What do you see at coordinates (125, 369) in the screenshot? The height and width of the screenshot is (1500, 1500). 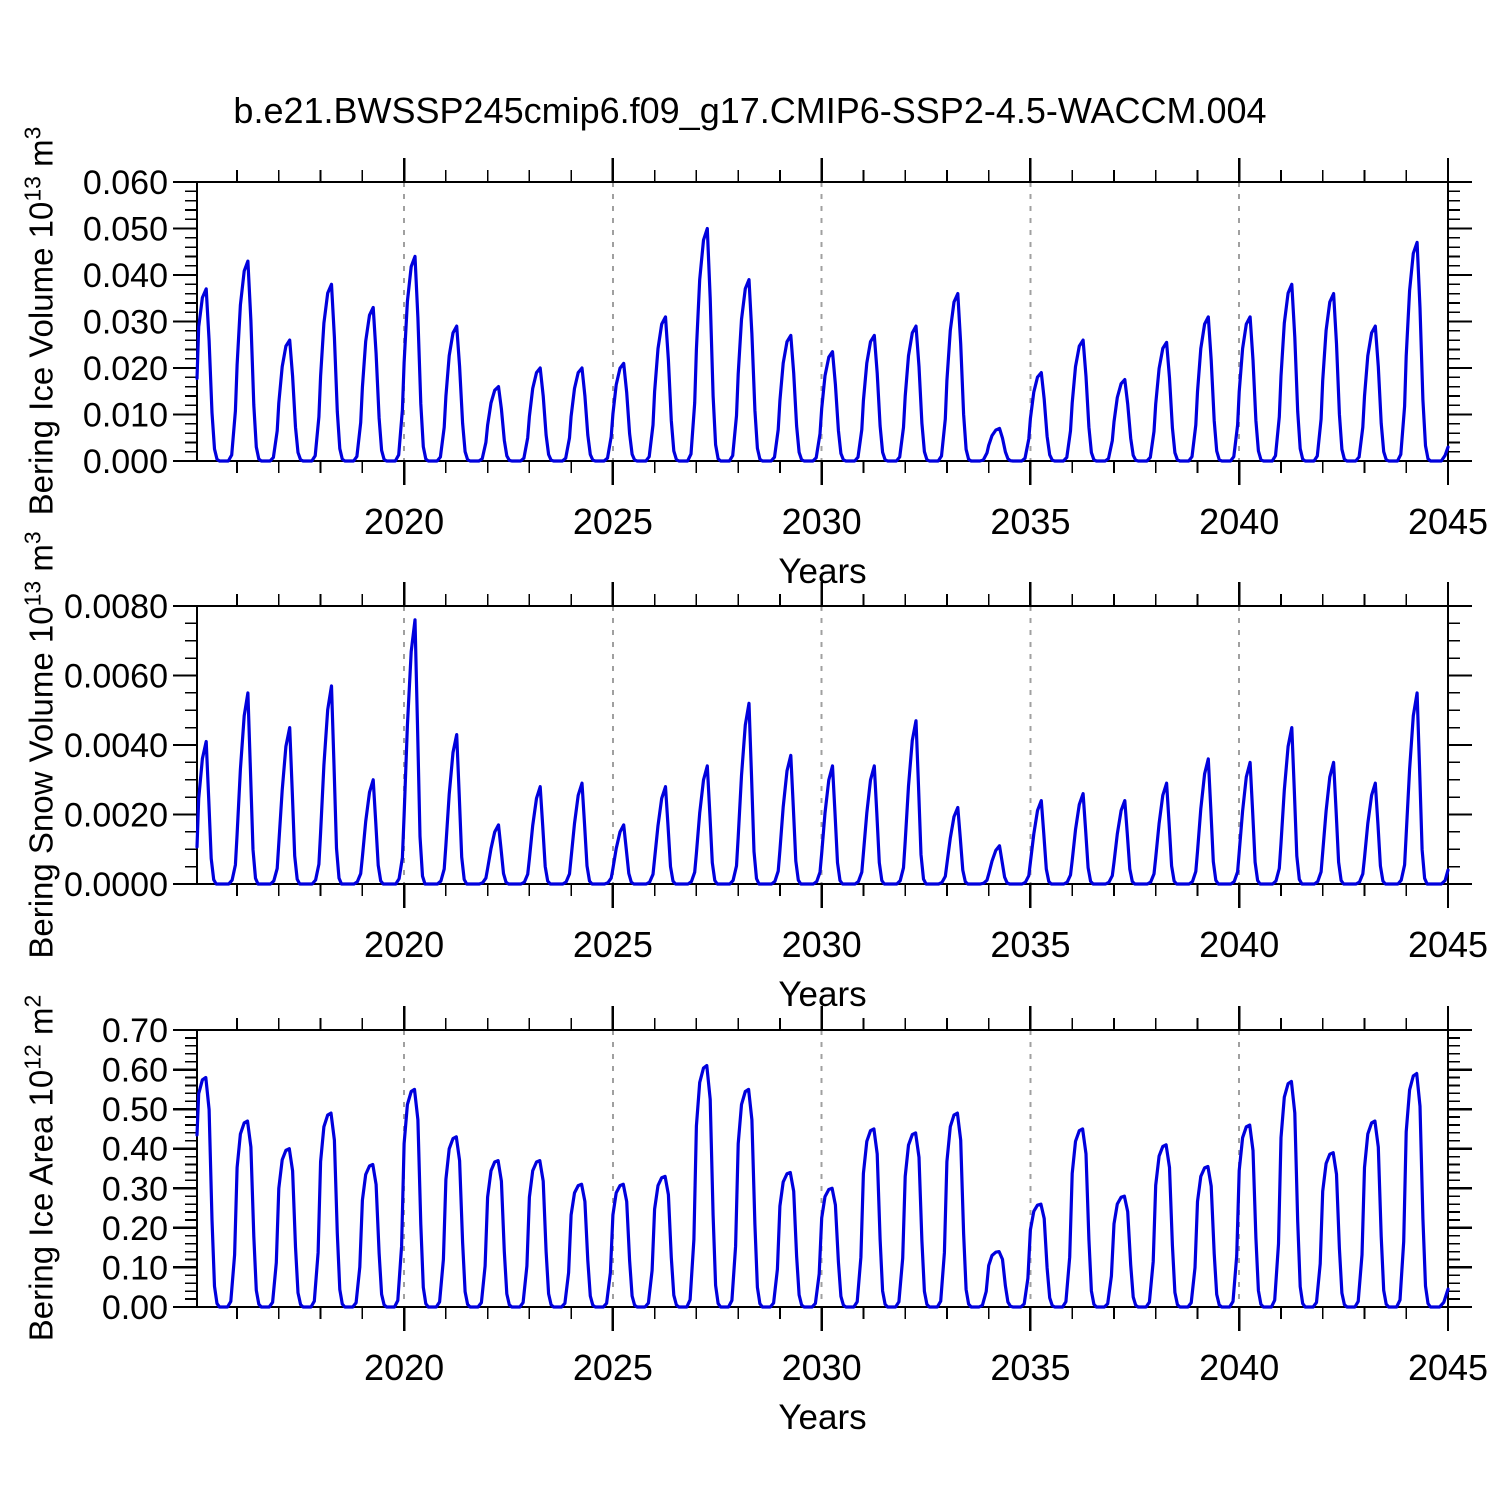 I see `y-tick-label: 0.020` at bounding box center [125, 369].